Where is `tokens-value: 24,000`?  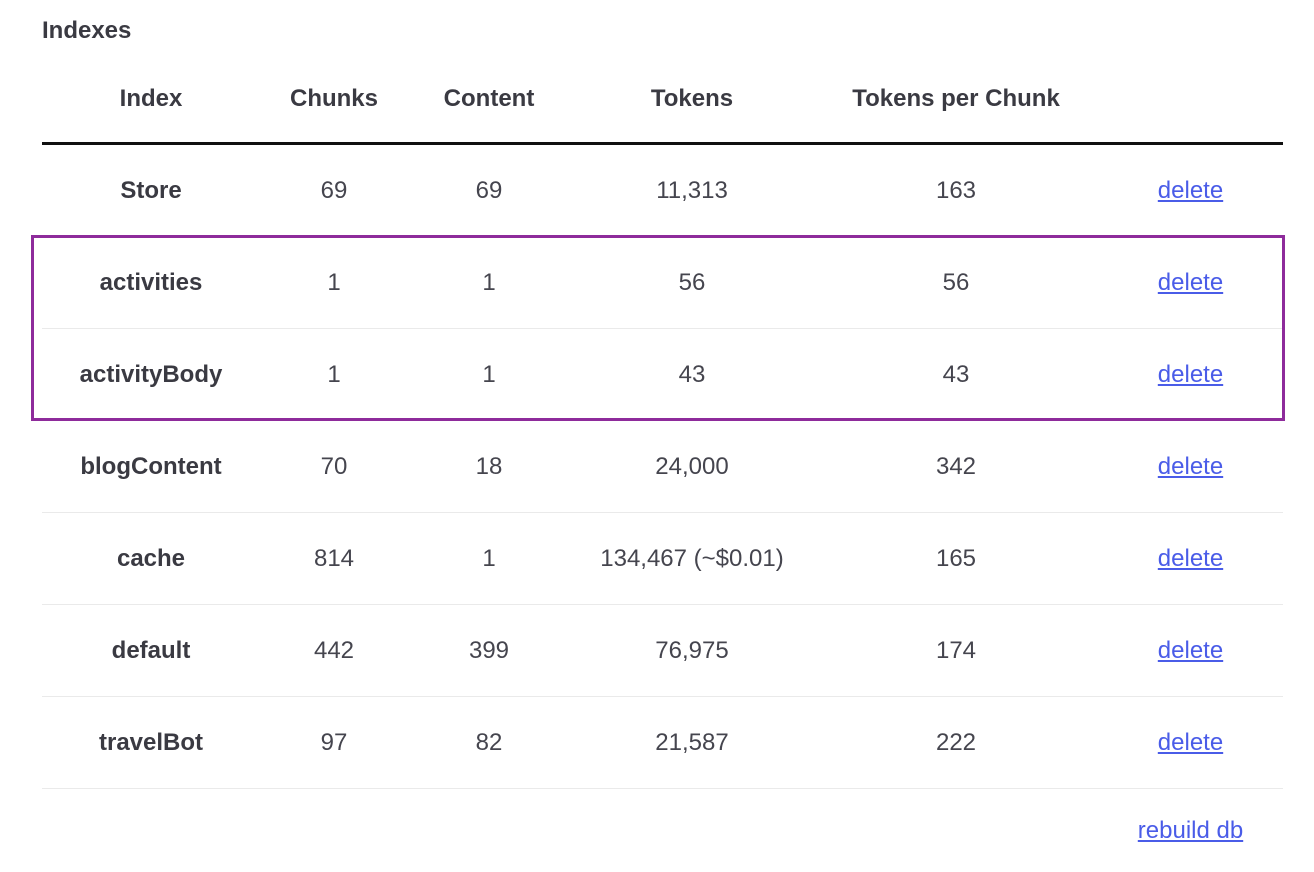 tokens-value: 24,000 is located at coordinates (692, 466).